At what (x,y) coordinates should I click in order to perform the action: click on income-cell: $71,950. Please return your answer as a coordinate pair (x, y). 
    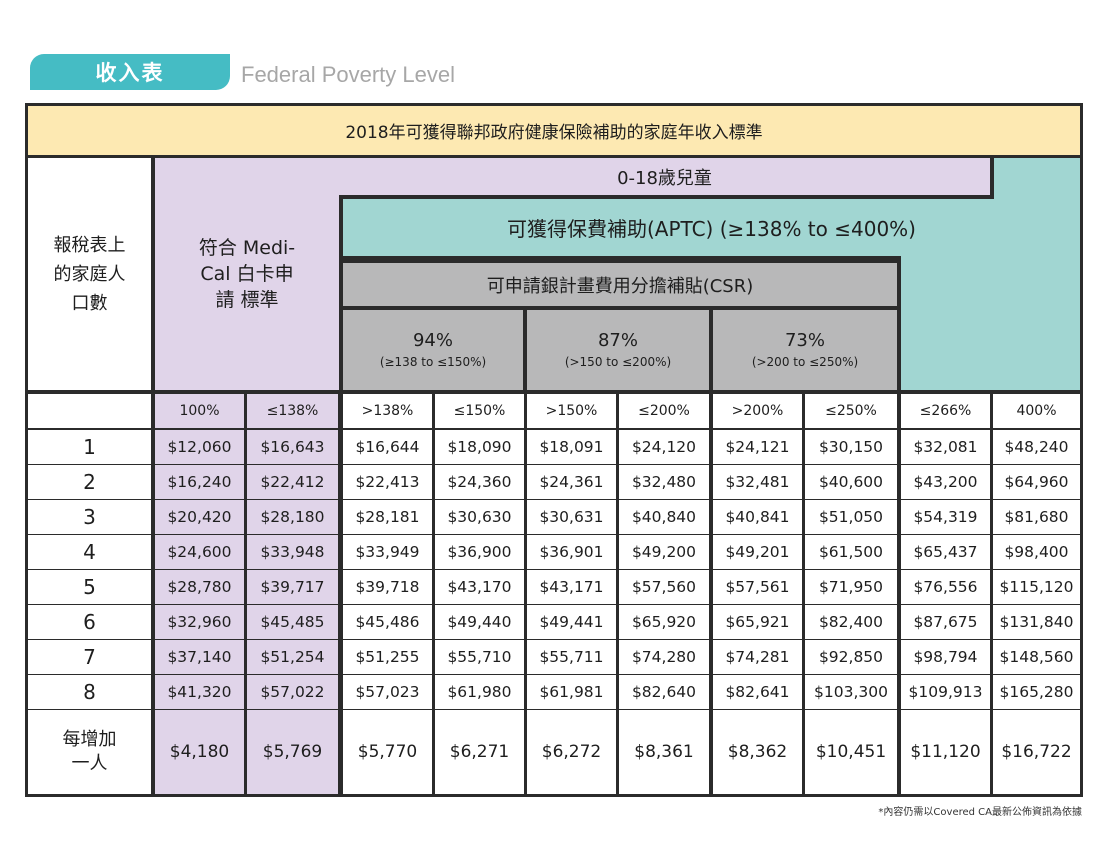
    Looking at the image, I should click on (851, 587).